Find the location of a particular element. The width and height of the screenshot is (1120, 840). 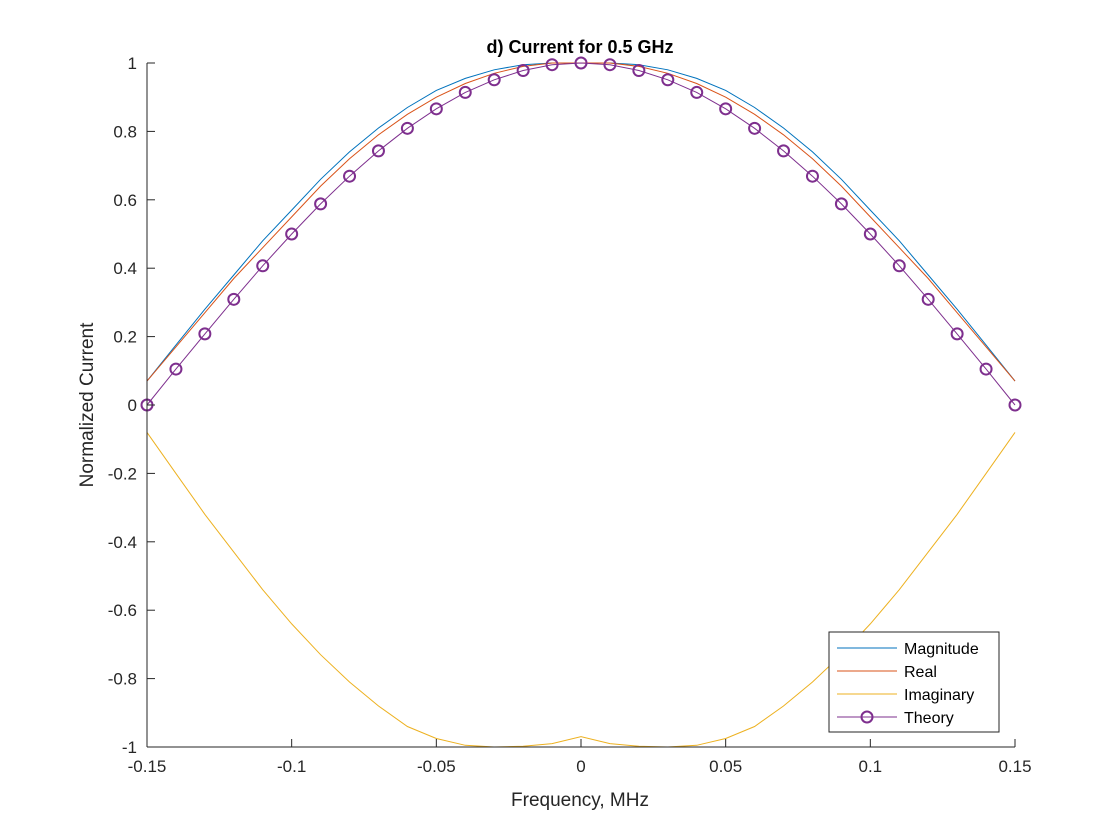

y-tick-label: -0.6 is located at coordinates (122, 610).